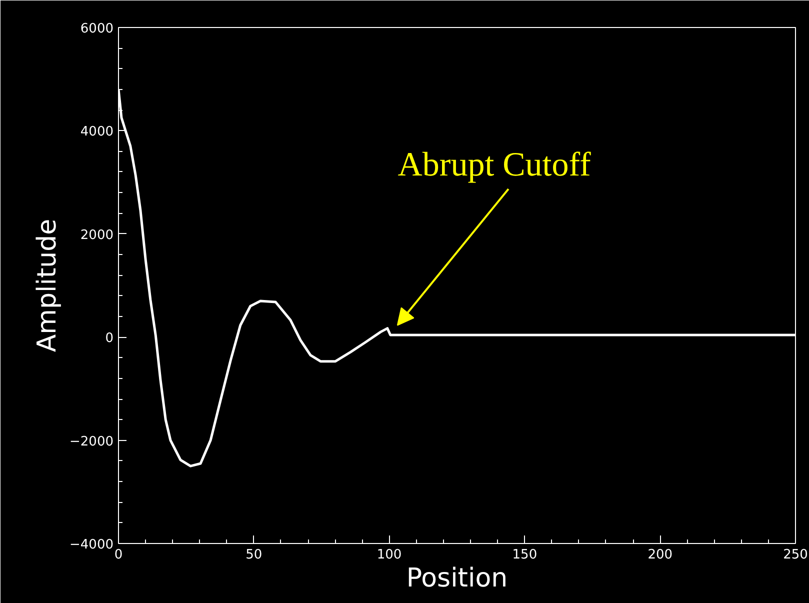 Image resolution: width=809 pixels, height=603 pixels. I want to click on y-tick-label: 4000, so click(97, 132).